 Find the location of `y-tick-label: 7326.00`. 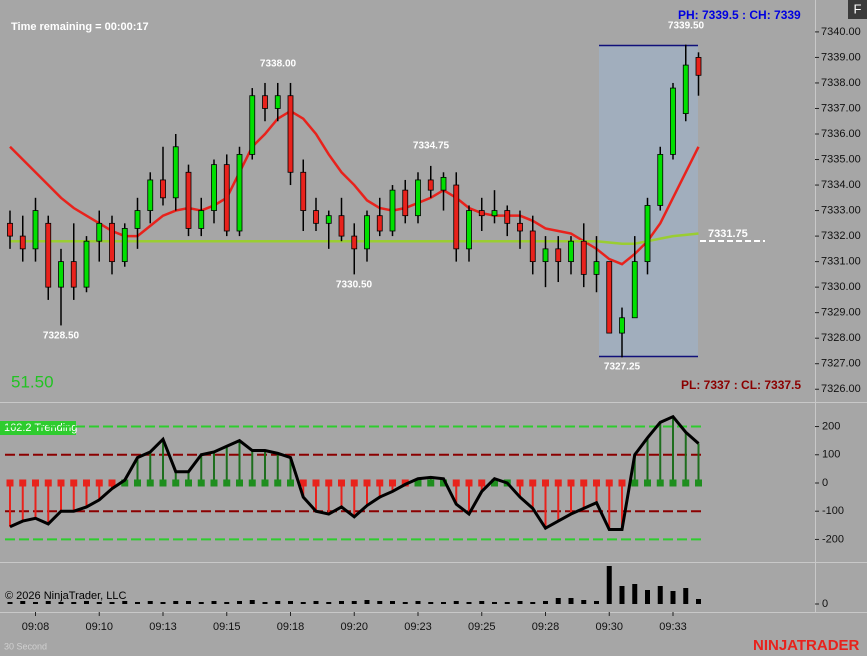

y-tick-label: 7326.00 is located at coordinates (841, 389).